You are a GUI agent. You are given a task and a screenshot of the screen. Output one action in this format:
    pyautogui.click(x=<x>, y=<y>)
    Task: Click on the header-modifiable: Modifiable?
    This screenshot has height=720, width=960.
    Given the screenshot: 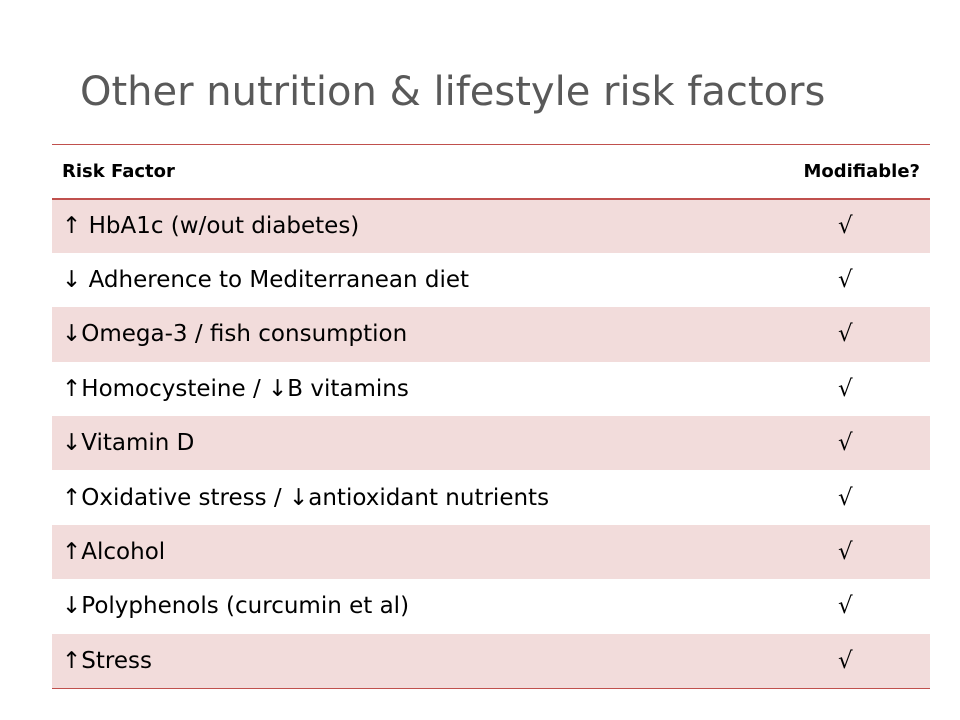 What is the action you would take?
    pyautogui.click(x=861, y=171)
    